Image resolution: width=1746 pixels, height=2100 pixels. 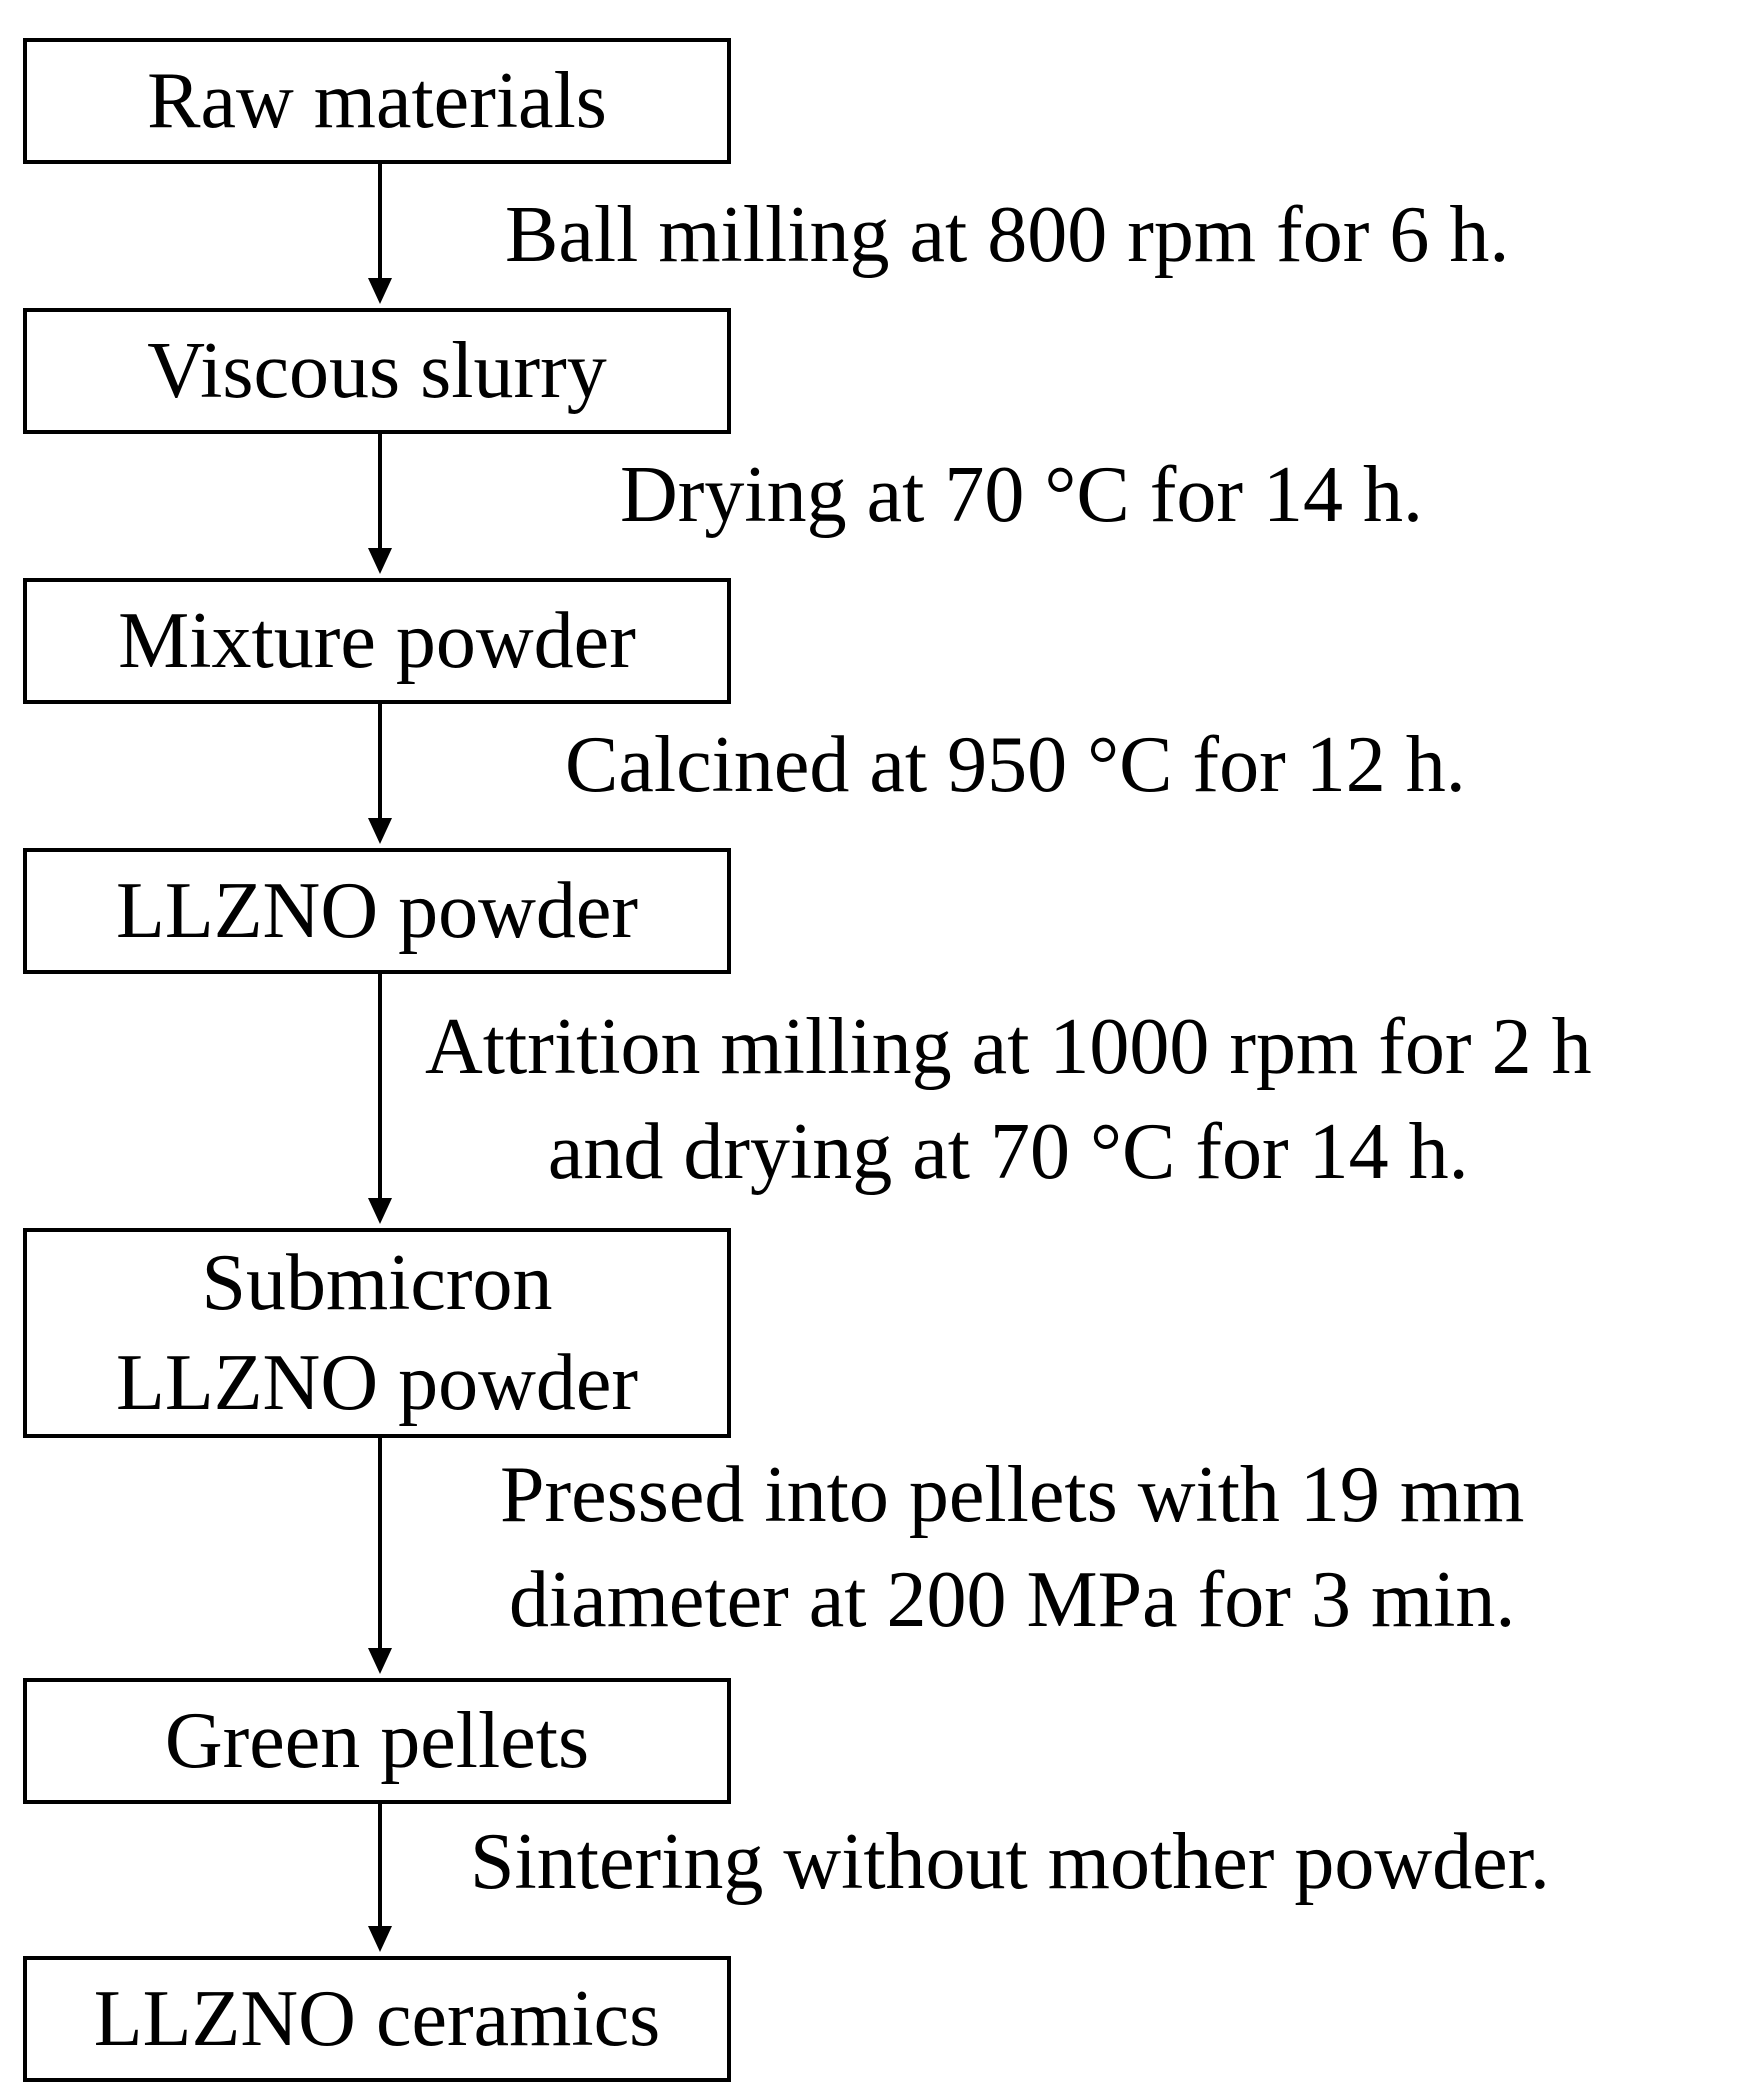 I want to click on arrowhead-mixture-to-llzno, so click(x=380, y=831).